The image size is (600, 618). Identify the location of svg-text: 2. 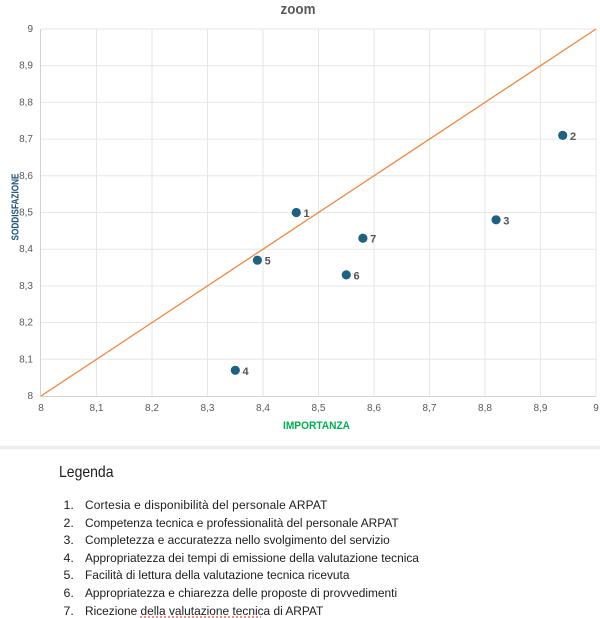
(573, 137).